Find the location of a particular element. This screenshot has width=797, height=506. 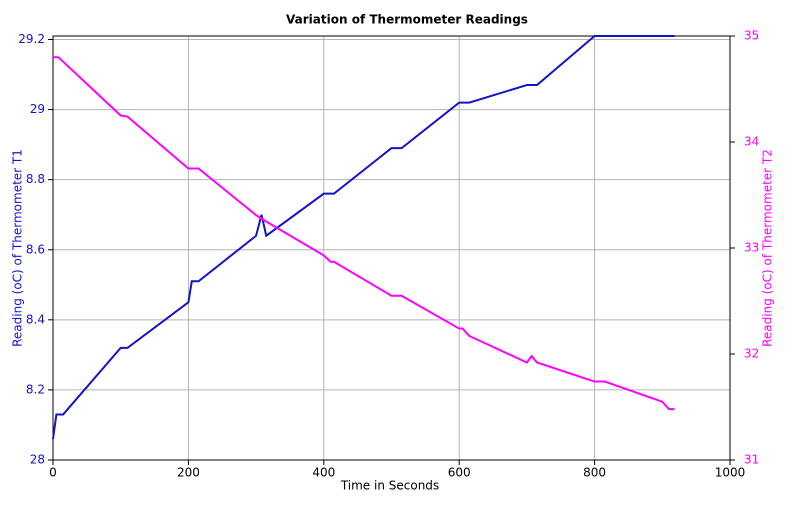

y-tick-label: 29 is located at coordinates (37, 109).